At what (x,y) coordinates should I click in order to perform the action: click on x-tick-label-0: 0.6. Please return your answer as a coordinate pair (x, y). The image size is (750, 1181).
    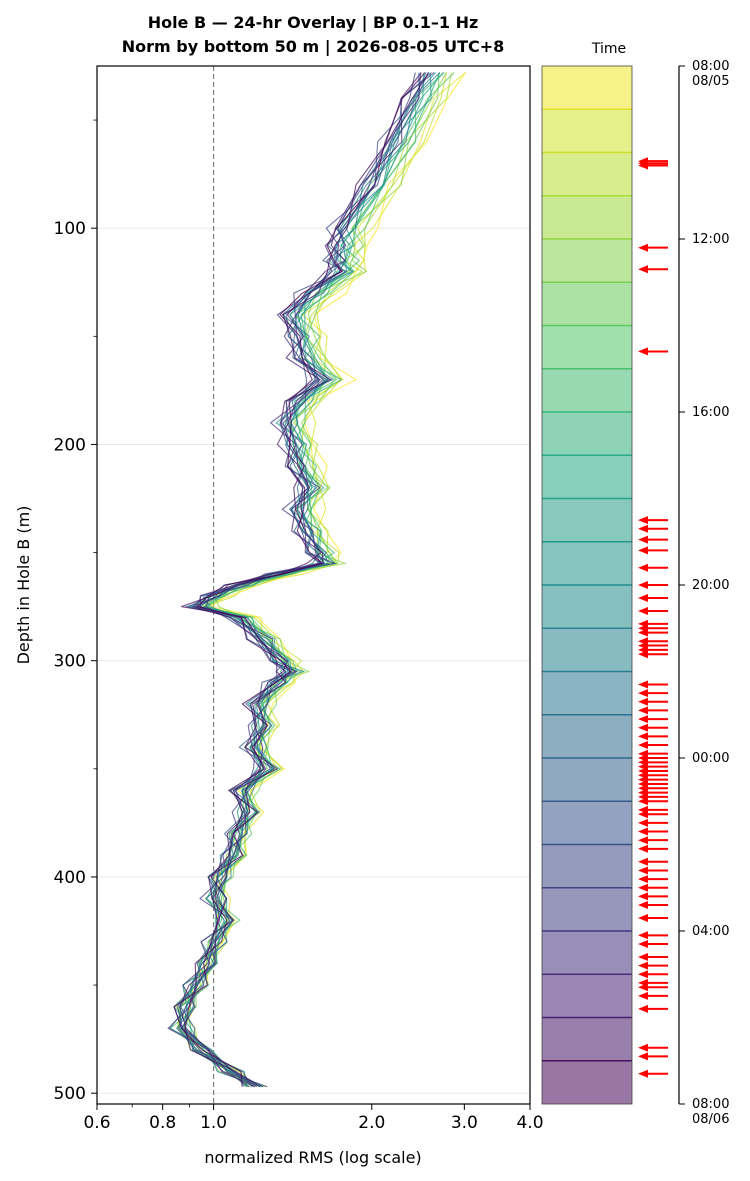
    Looking at the image, I should click on (96, 1123).